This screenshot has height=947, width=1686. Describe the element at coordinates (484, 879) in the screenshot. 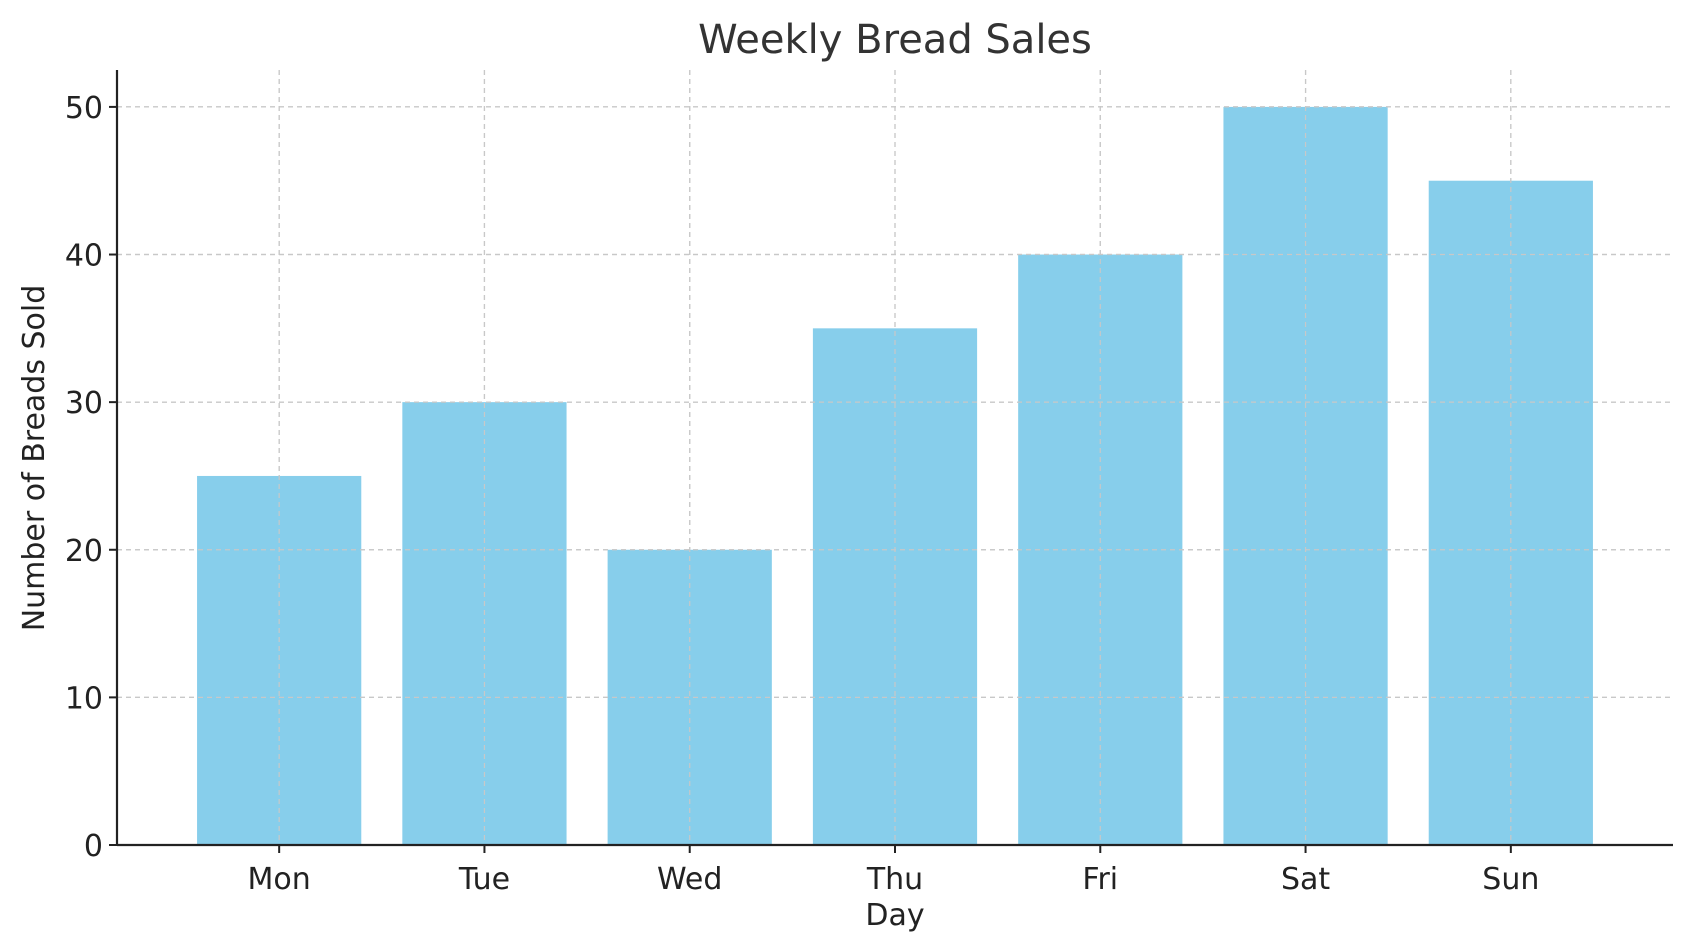

I see `x-tick-label: Tue` at that location.